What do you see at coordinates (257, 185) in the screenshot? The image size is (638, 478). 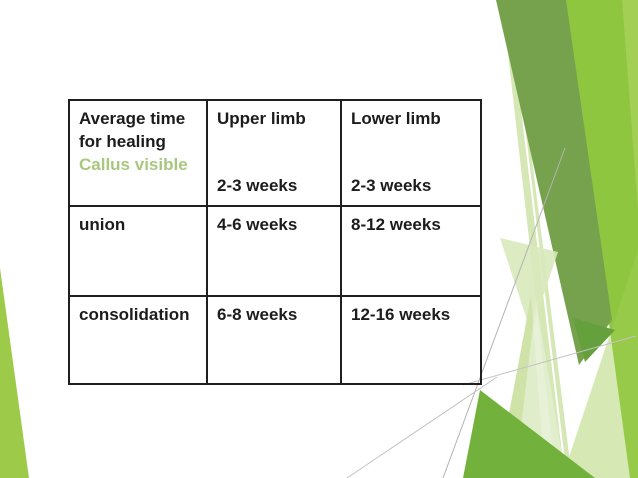 I see `upper-limb-callus-value: 2-3 weeks` at bounding box center [257, 185].